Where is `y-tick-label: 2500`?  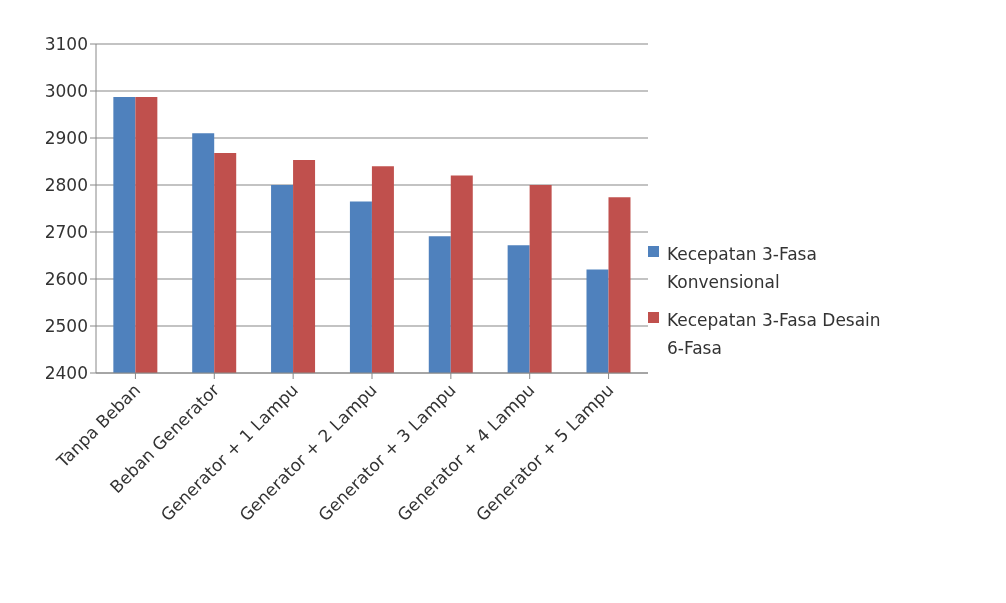 y-tick-label: 2500 is located at coordinates (66, 326).